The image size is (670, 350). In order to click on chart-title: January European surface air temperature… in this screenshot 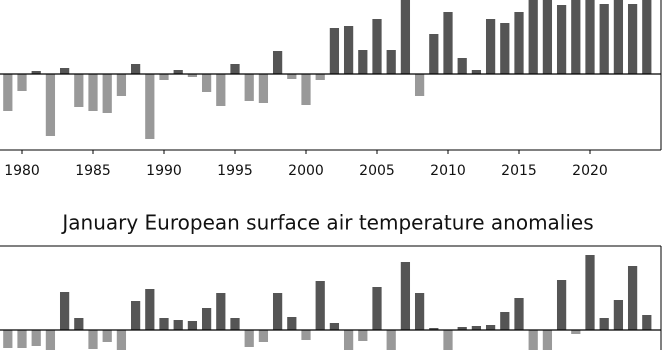, I will do `click(326, 223)`.